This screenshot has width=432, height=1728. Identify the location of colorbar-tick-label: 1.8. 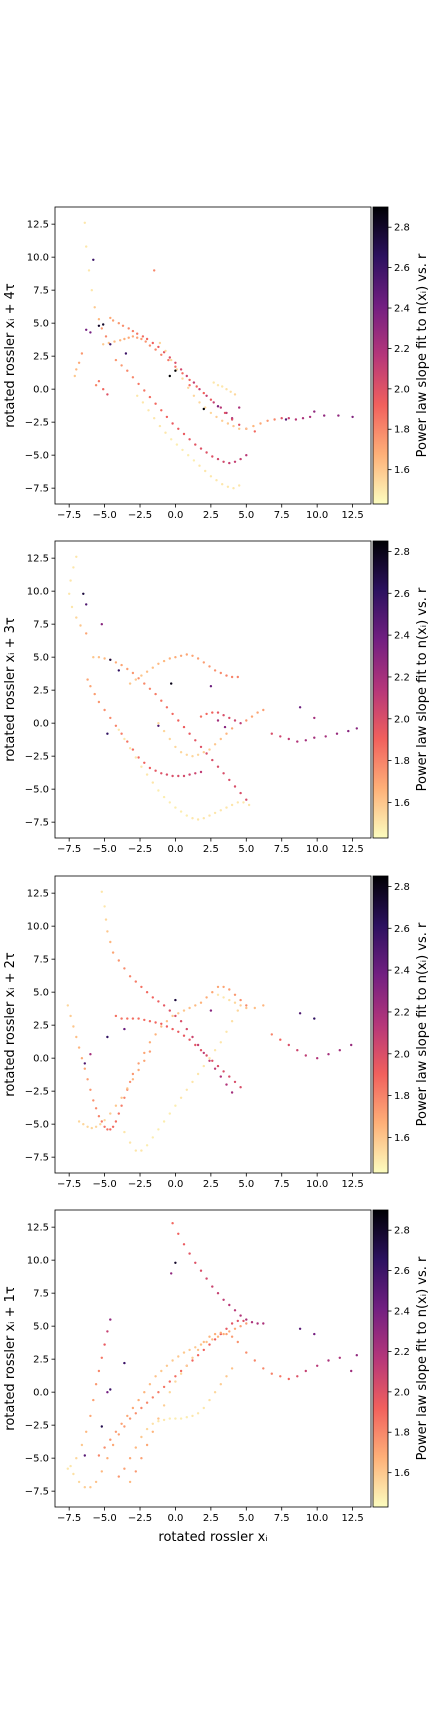
(402, 761).